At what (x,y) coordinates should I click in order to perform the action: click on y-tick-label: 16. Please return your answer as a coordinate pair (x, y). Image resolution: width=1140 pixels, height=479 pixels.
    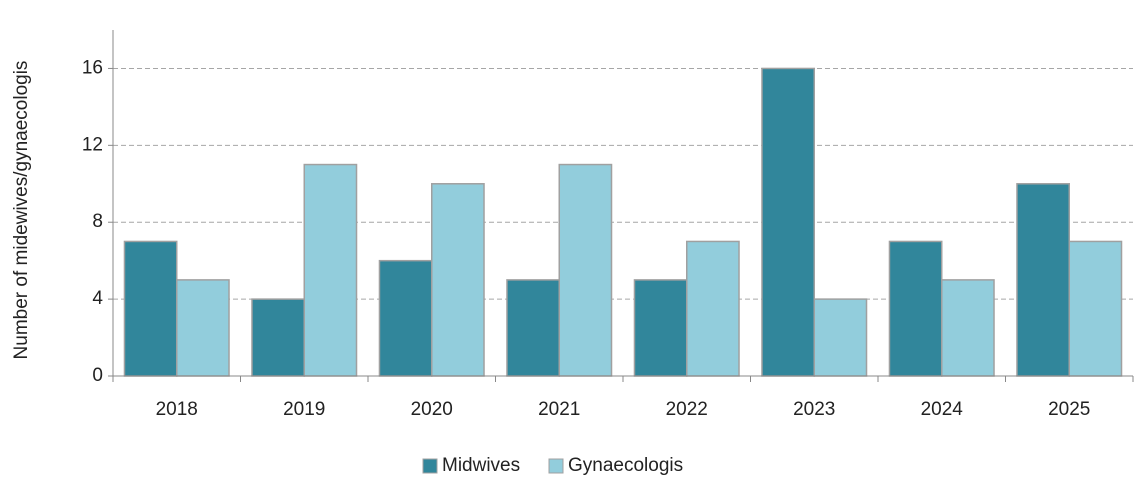
    Looking at the image, I should click on (92, 67).